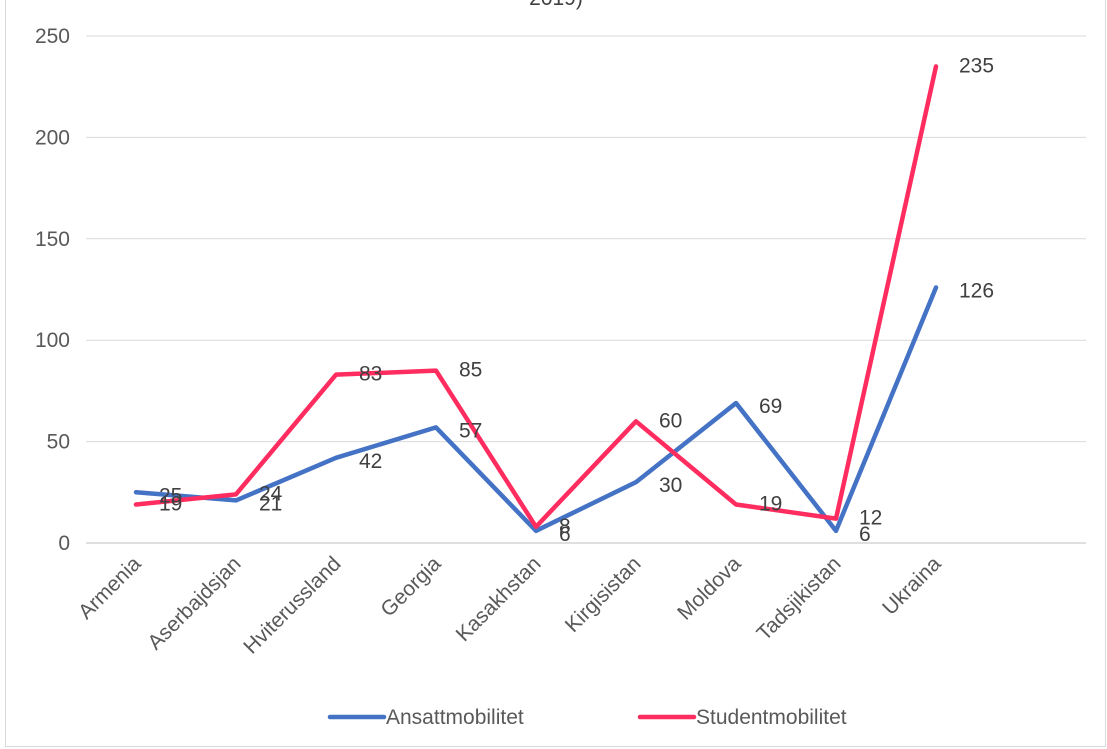 This screenshot has height=749, width=1107. What do you see at coordinates (455, 717) in the screenshot?
I see `legend-label: Ansattmobilitet` at bounding box center [455, 717].